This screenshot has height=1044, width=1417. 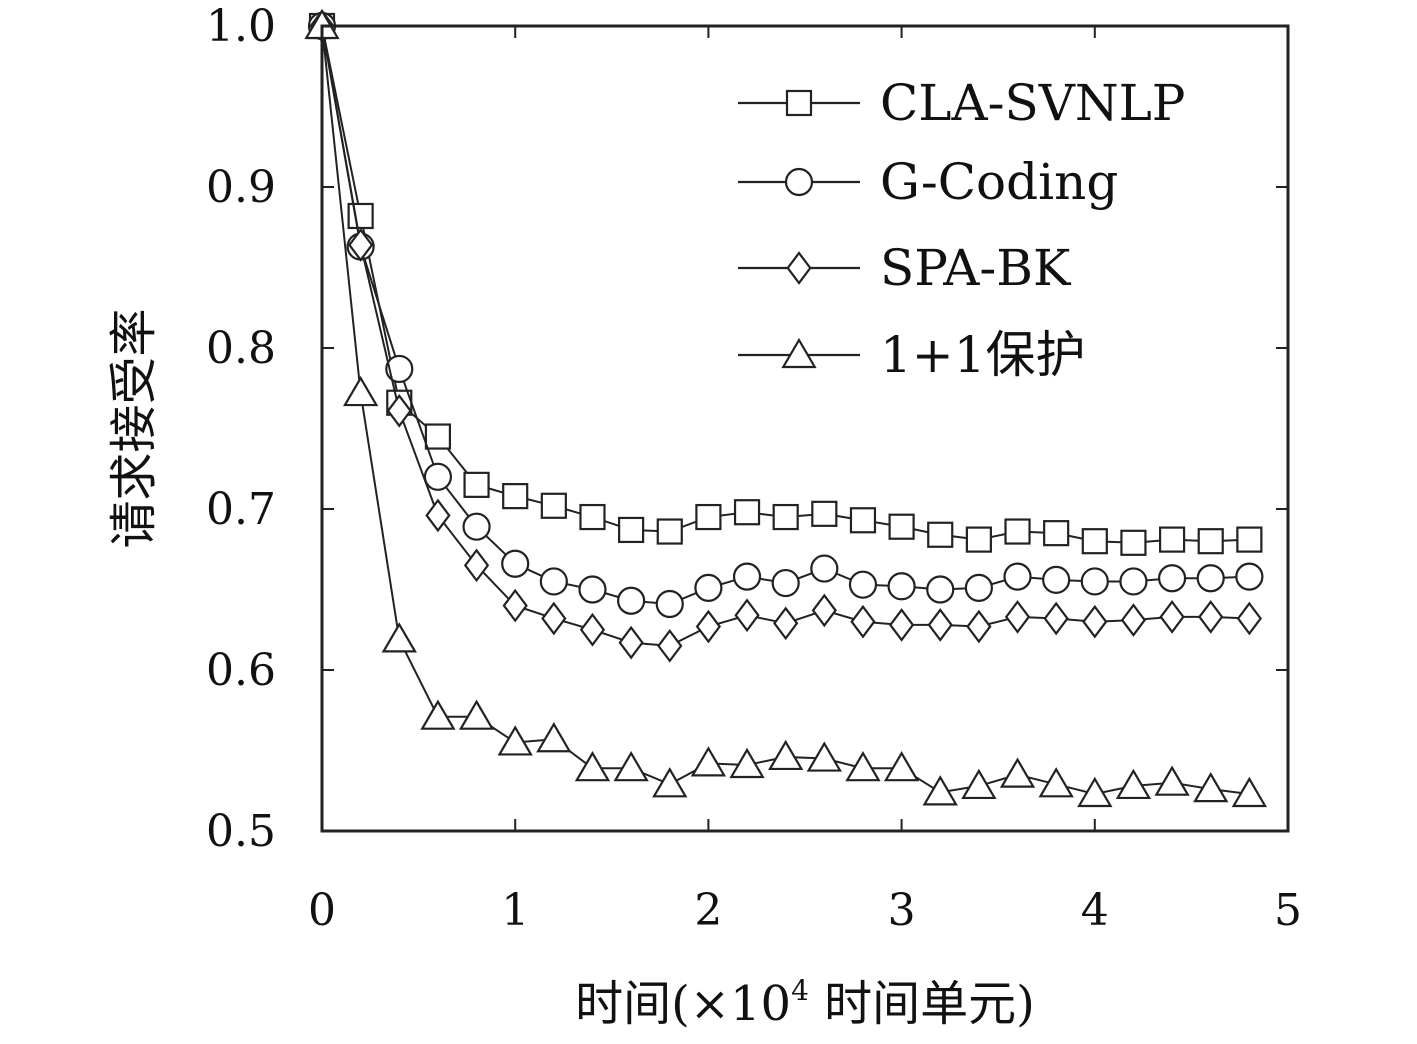 What do you see at coordinates (1032, 103) in the screenshot?
I see `legend-label: CLA-SVNLP` at bounding box center [1032, 103].